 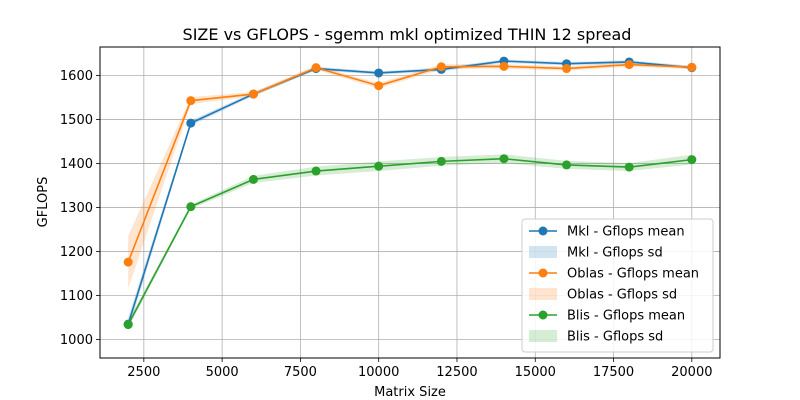 I want to click on x-tick-label: 5000, so click(x=222, y=372).